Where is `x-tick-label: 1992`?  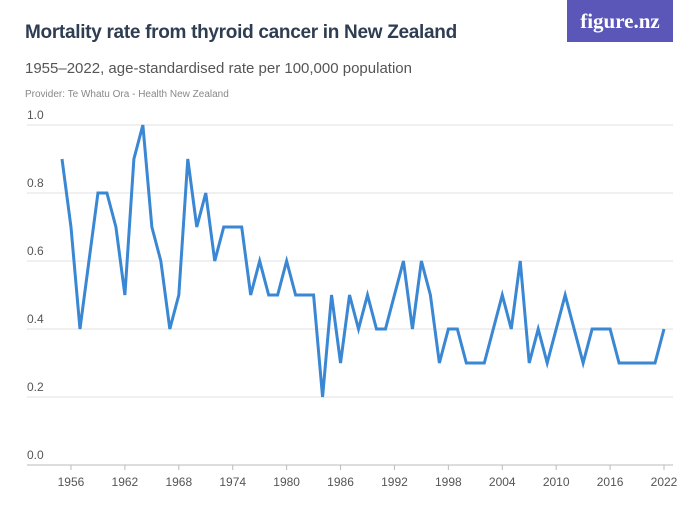 x-tick-label: 1992 is located at coordinates (394, 482).